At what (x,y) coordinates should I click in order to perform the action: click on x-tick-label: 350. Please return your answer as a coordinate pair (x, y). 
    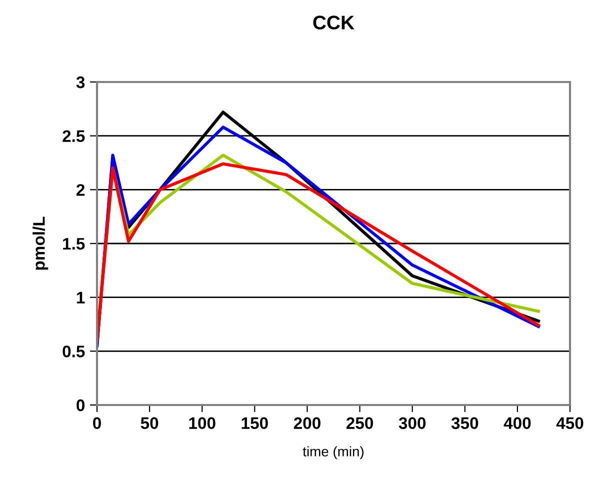
    Looking at the image, I should click on (464, 423).